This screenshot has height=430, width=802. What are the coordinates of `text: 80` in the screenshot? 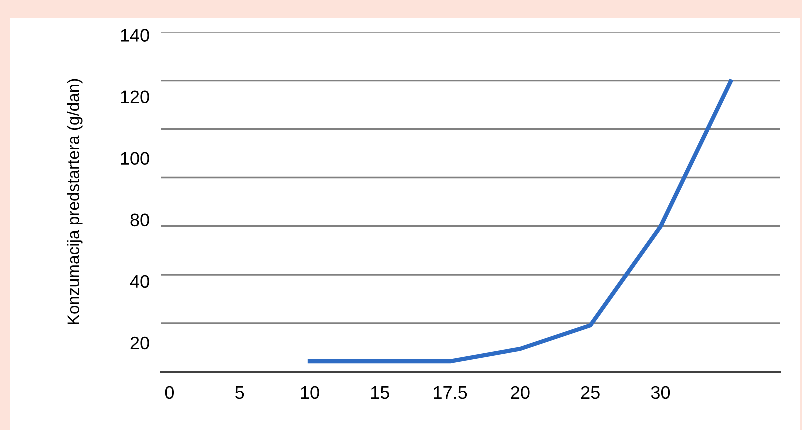 It's located at (140, 220).